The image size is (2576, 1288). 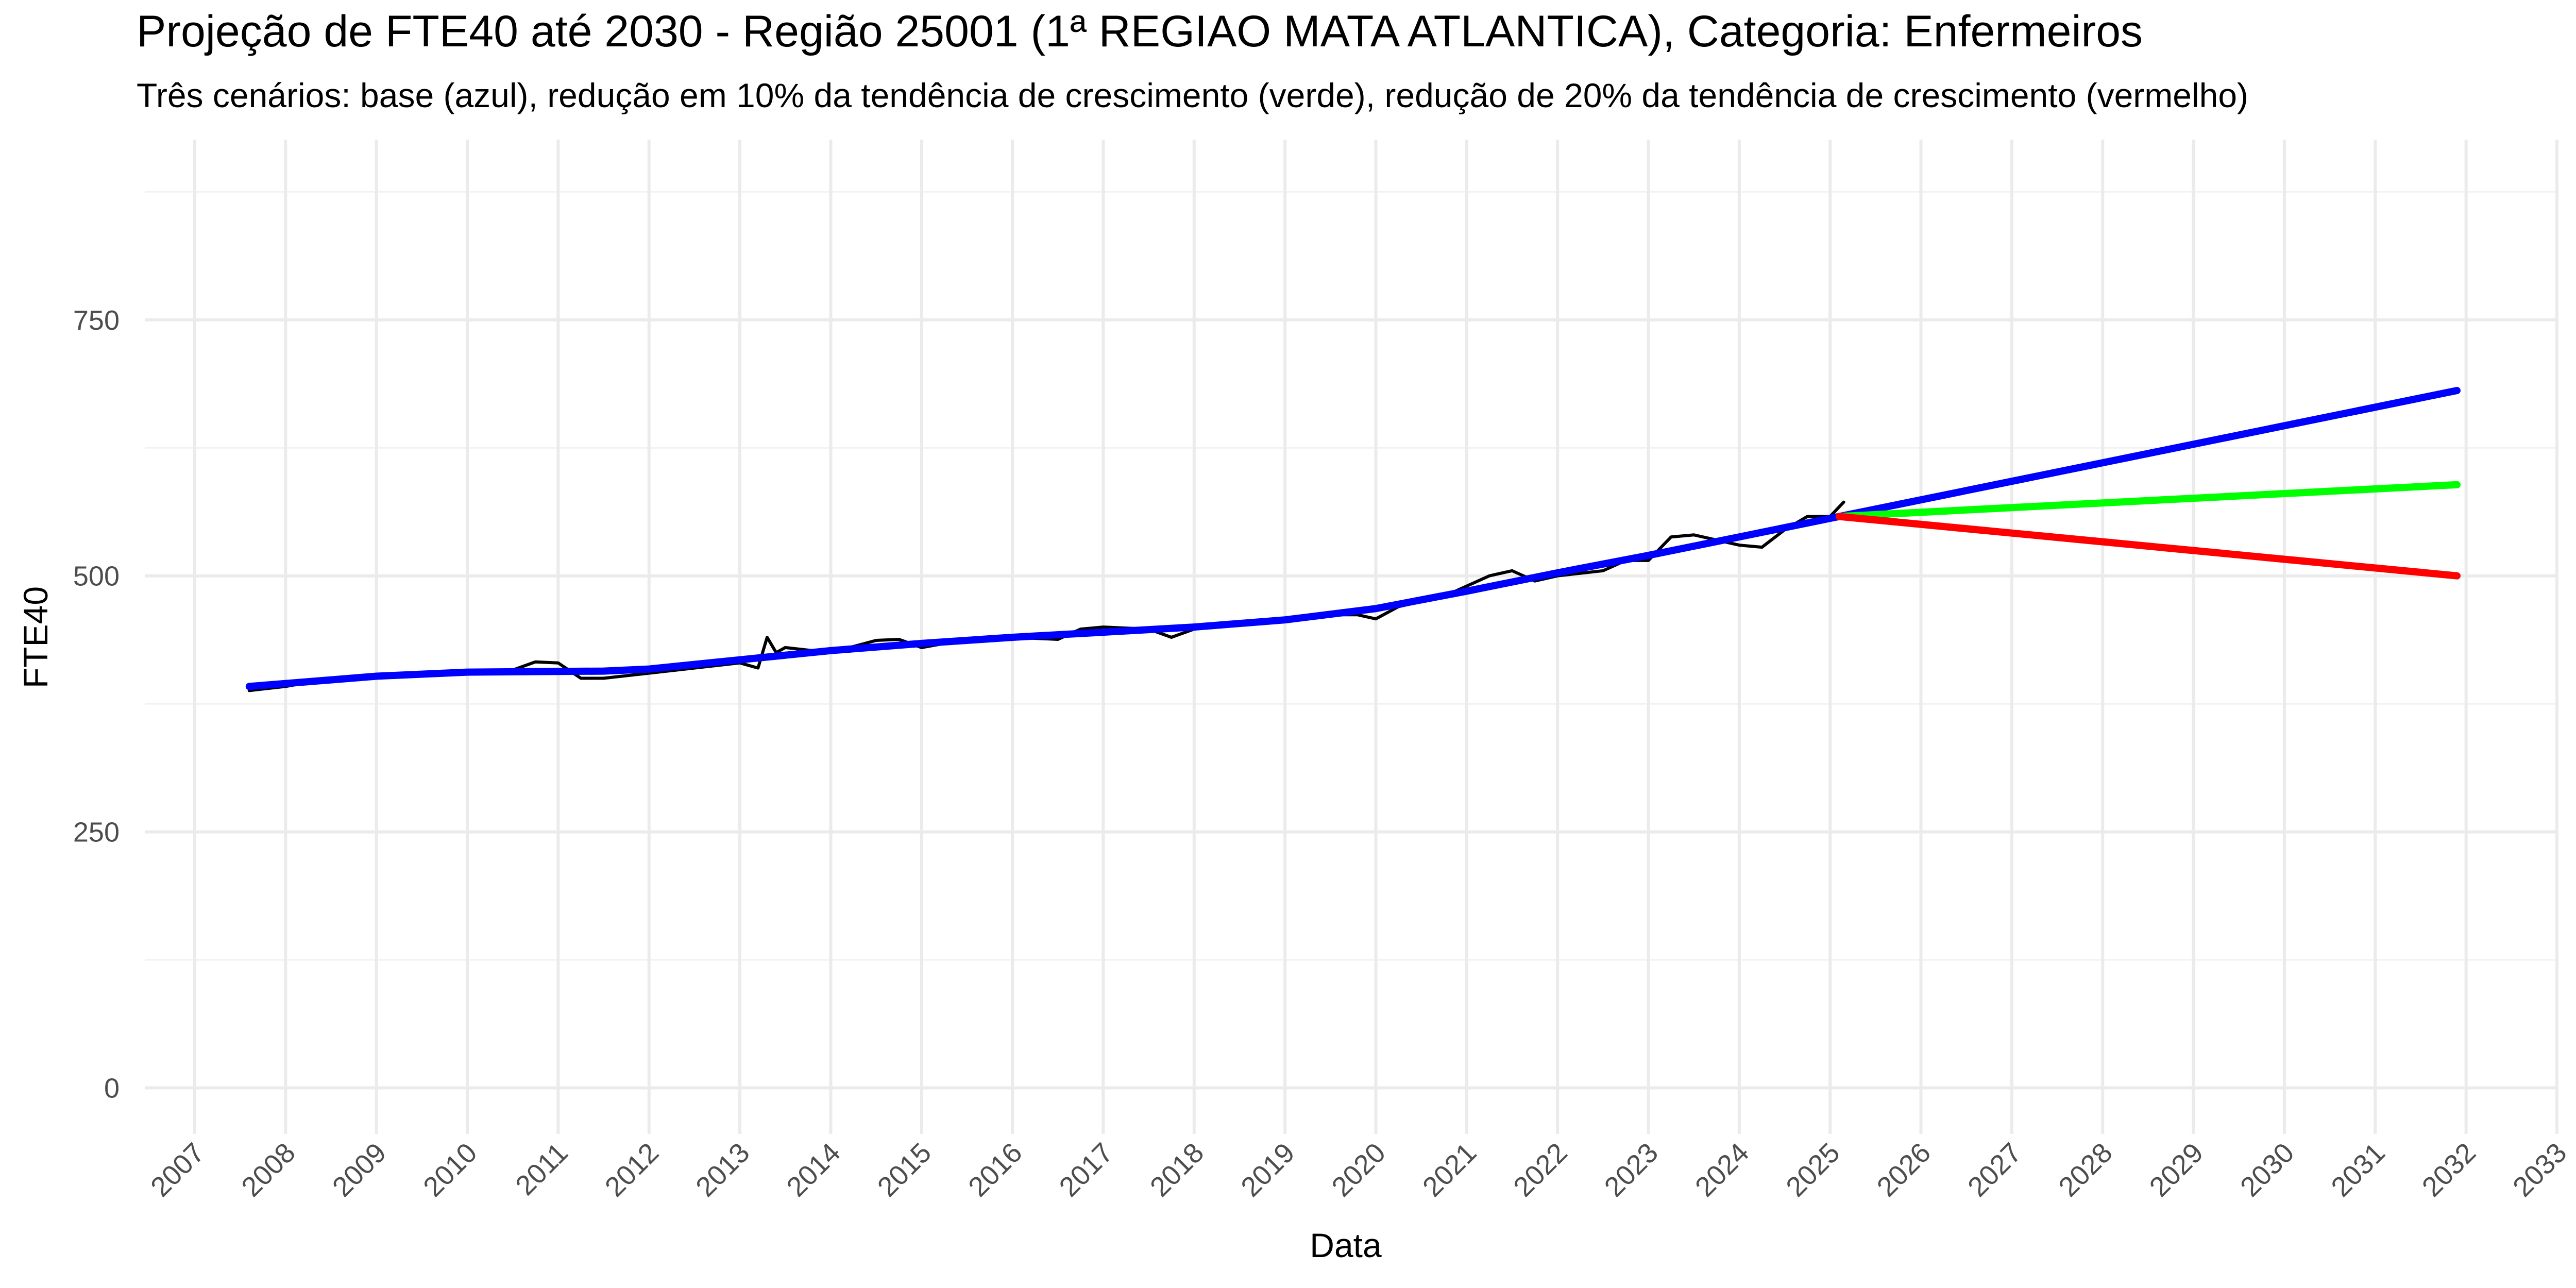 What do you see at coordinates (2449, 1169) in the screenshot?
I see `x-tick-label: 2032` at bounding box center [2449, 1169].